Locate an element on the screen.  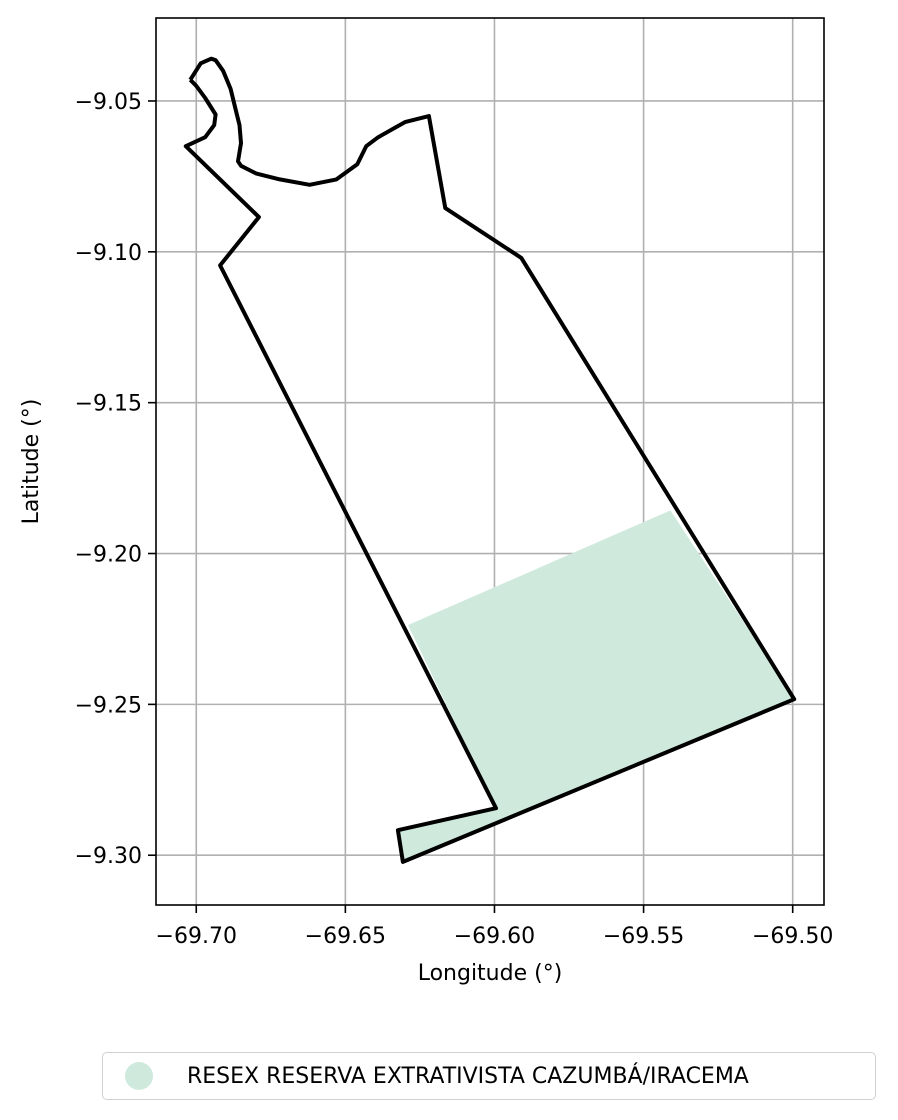
y-axis-ticks: −9.05 −9.10 −9.15 −9.20 −9.25 −9.30 is located at coordinates (115, 479).